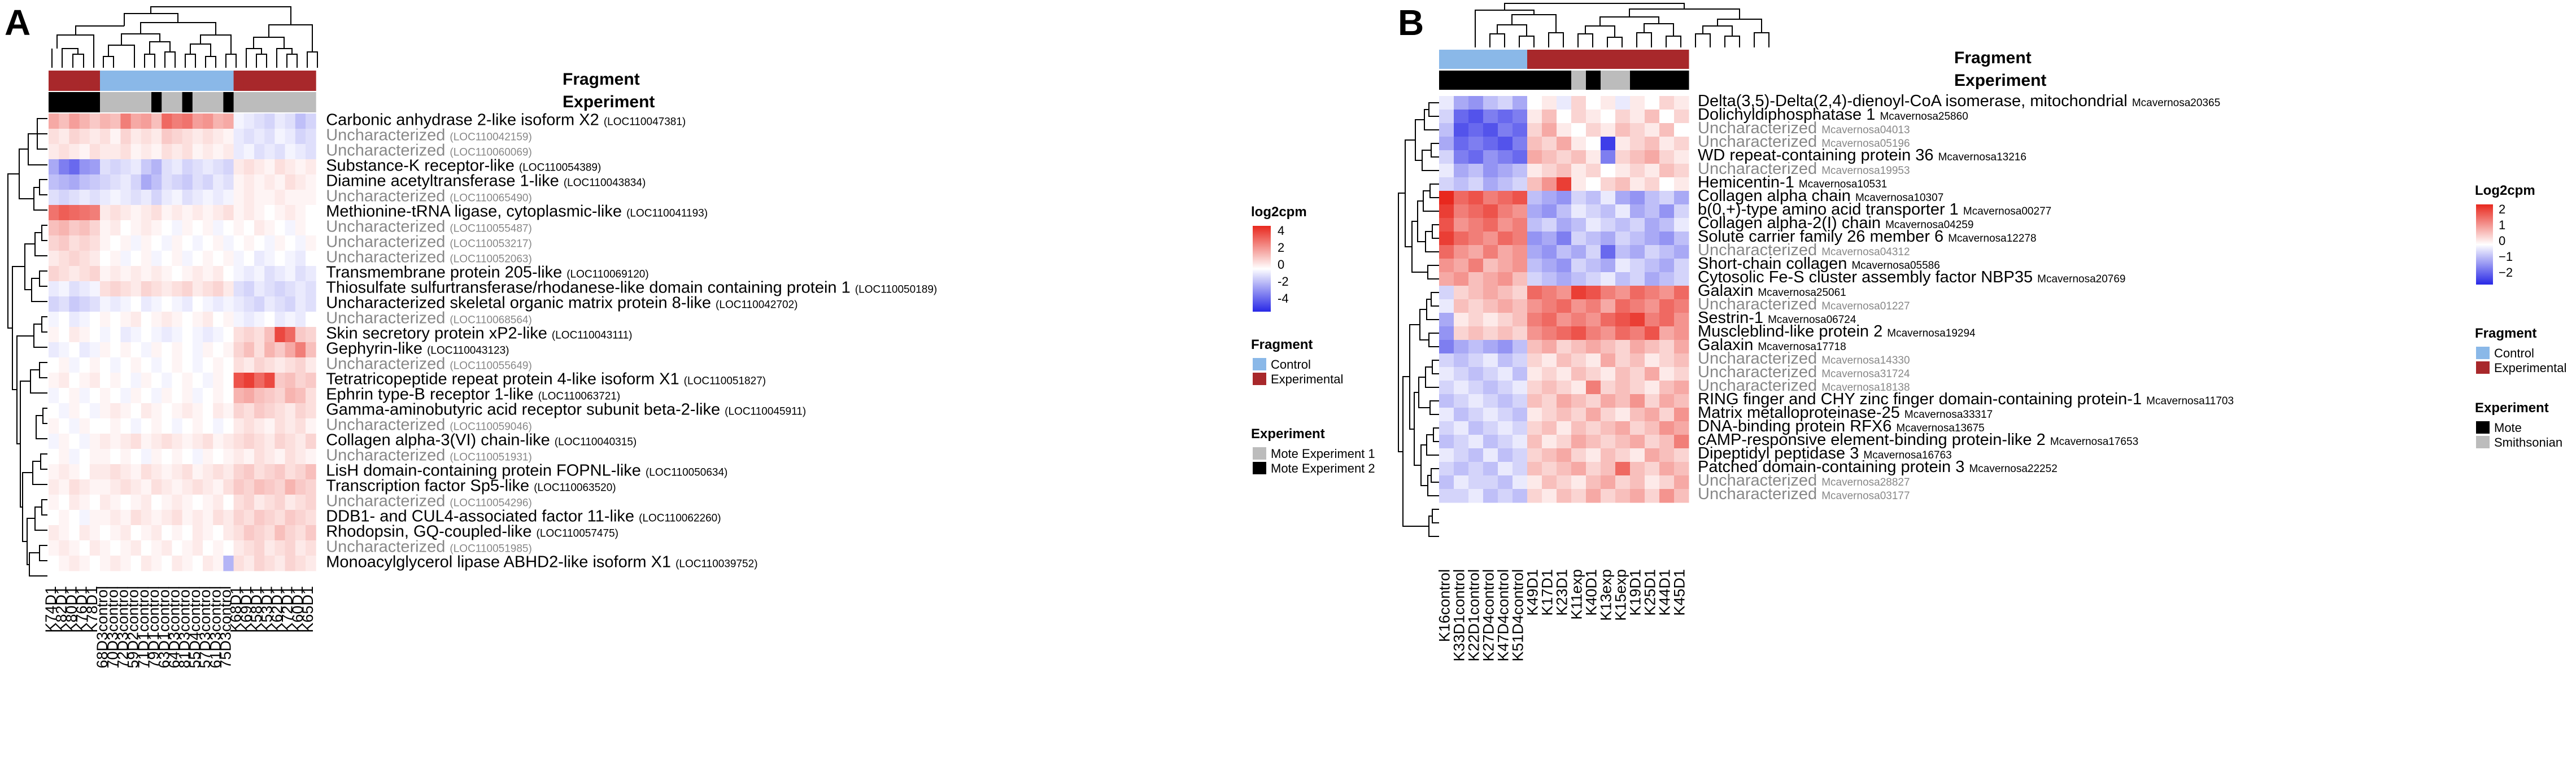 This screenshot has width=2576, height=760. What do you see at coordinates (2190, 401) in the screenshot?
I see `gene-id: Mcavernosa11703` at bounding box center [2190, 401].